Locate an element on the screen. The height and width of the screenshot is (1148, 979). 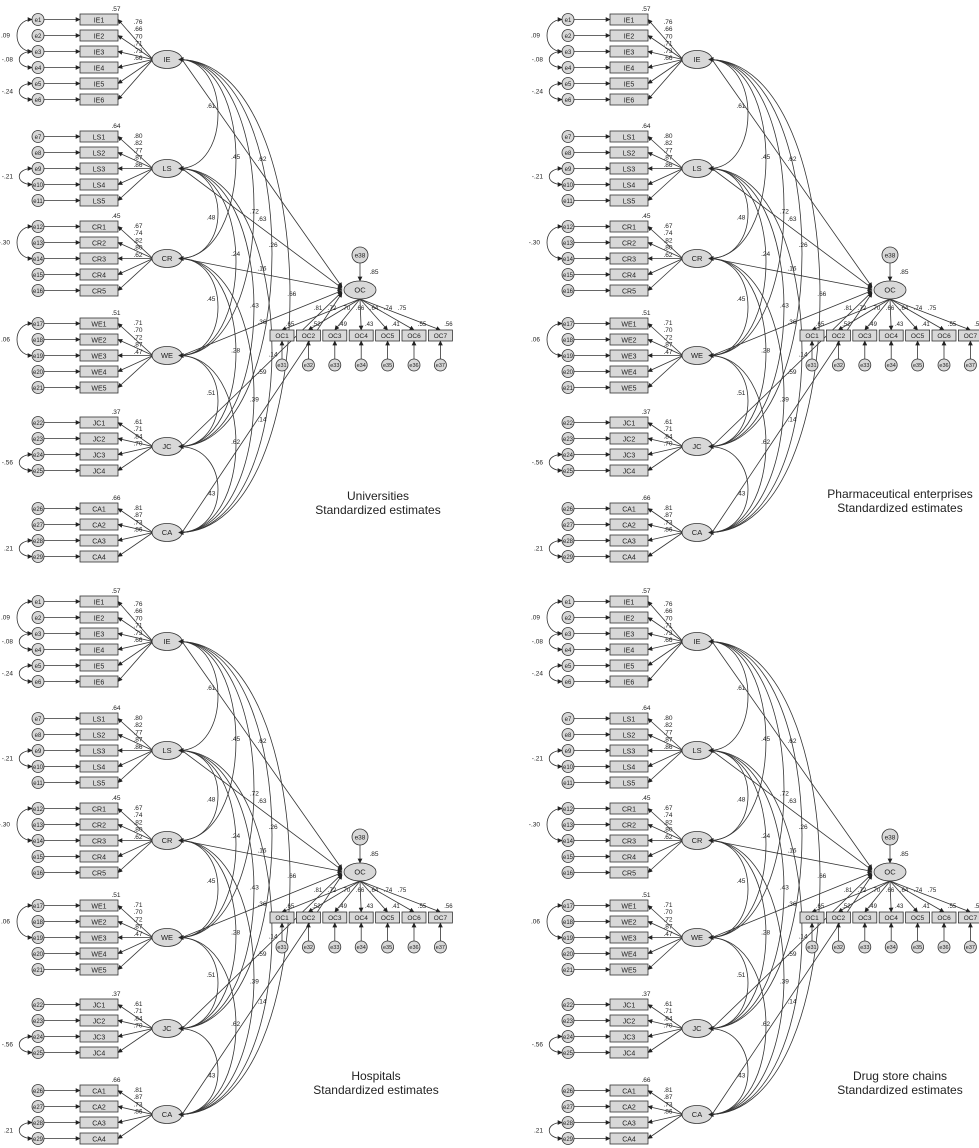
oc-item-r2-label: .52 is located at coordinates (846, 907).